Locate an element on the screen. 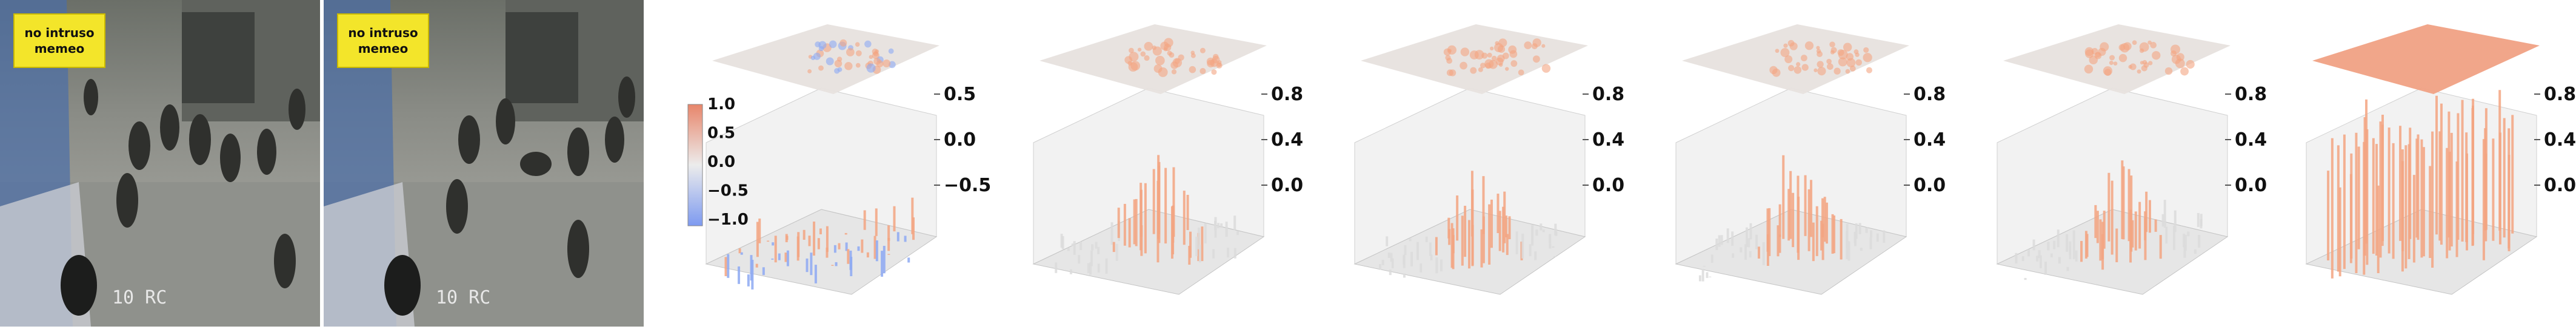  surface-plot-6: 0.8 0.4 0.0 is located at coordinates (2427, 164).